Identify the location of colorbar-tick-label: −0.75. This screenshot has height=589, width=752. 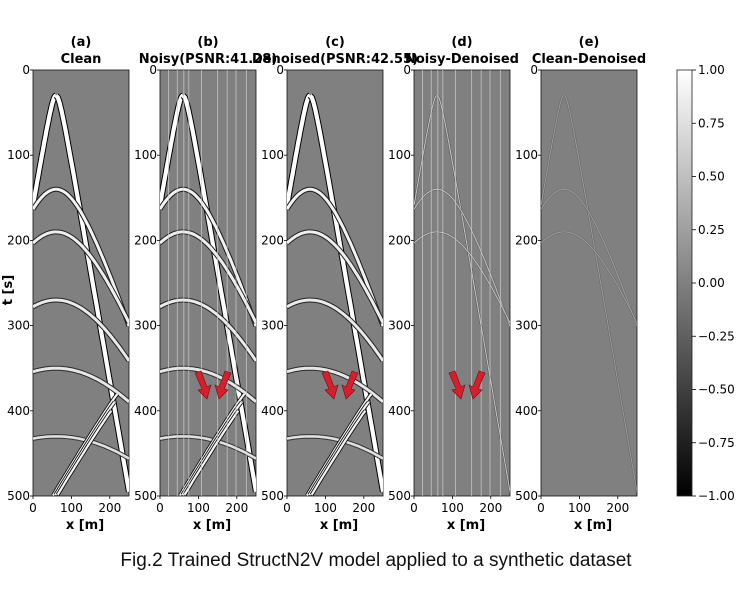
(716, 443).